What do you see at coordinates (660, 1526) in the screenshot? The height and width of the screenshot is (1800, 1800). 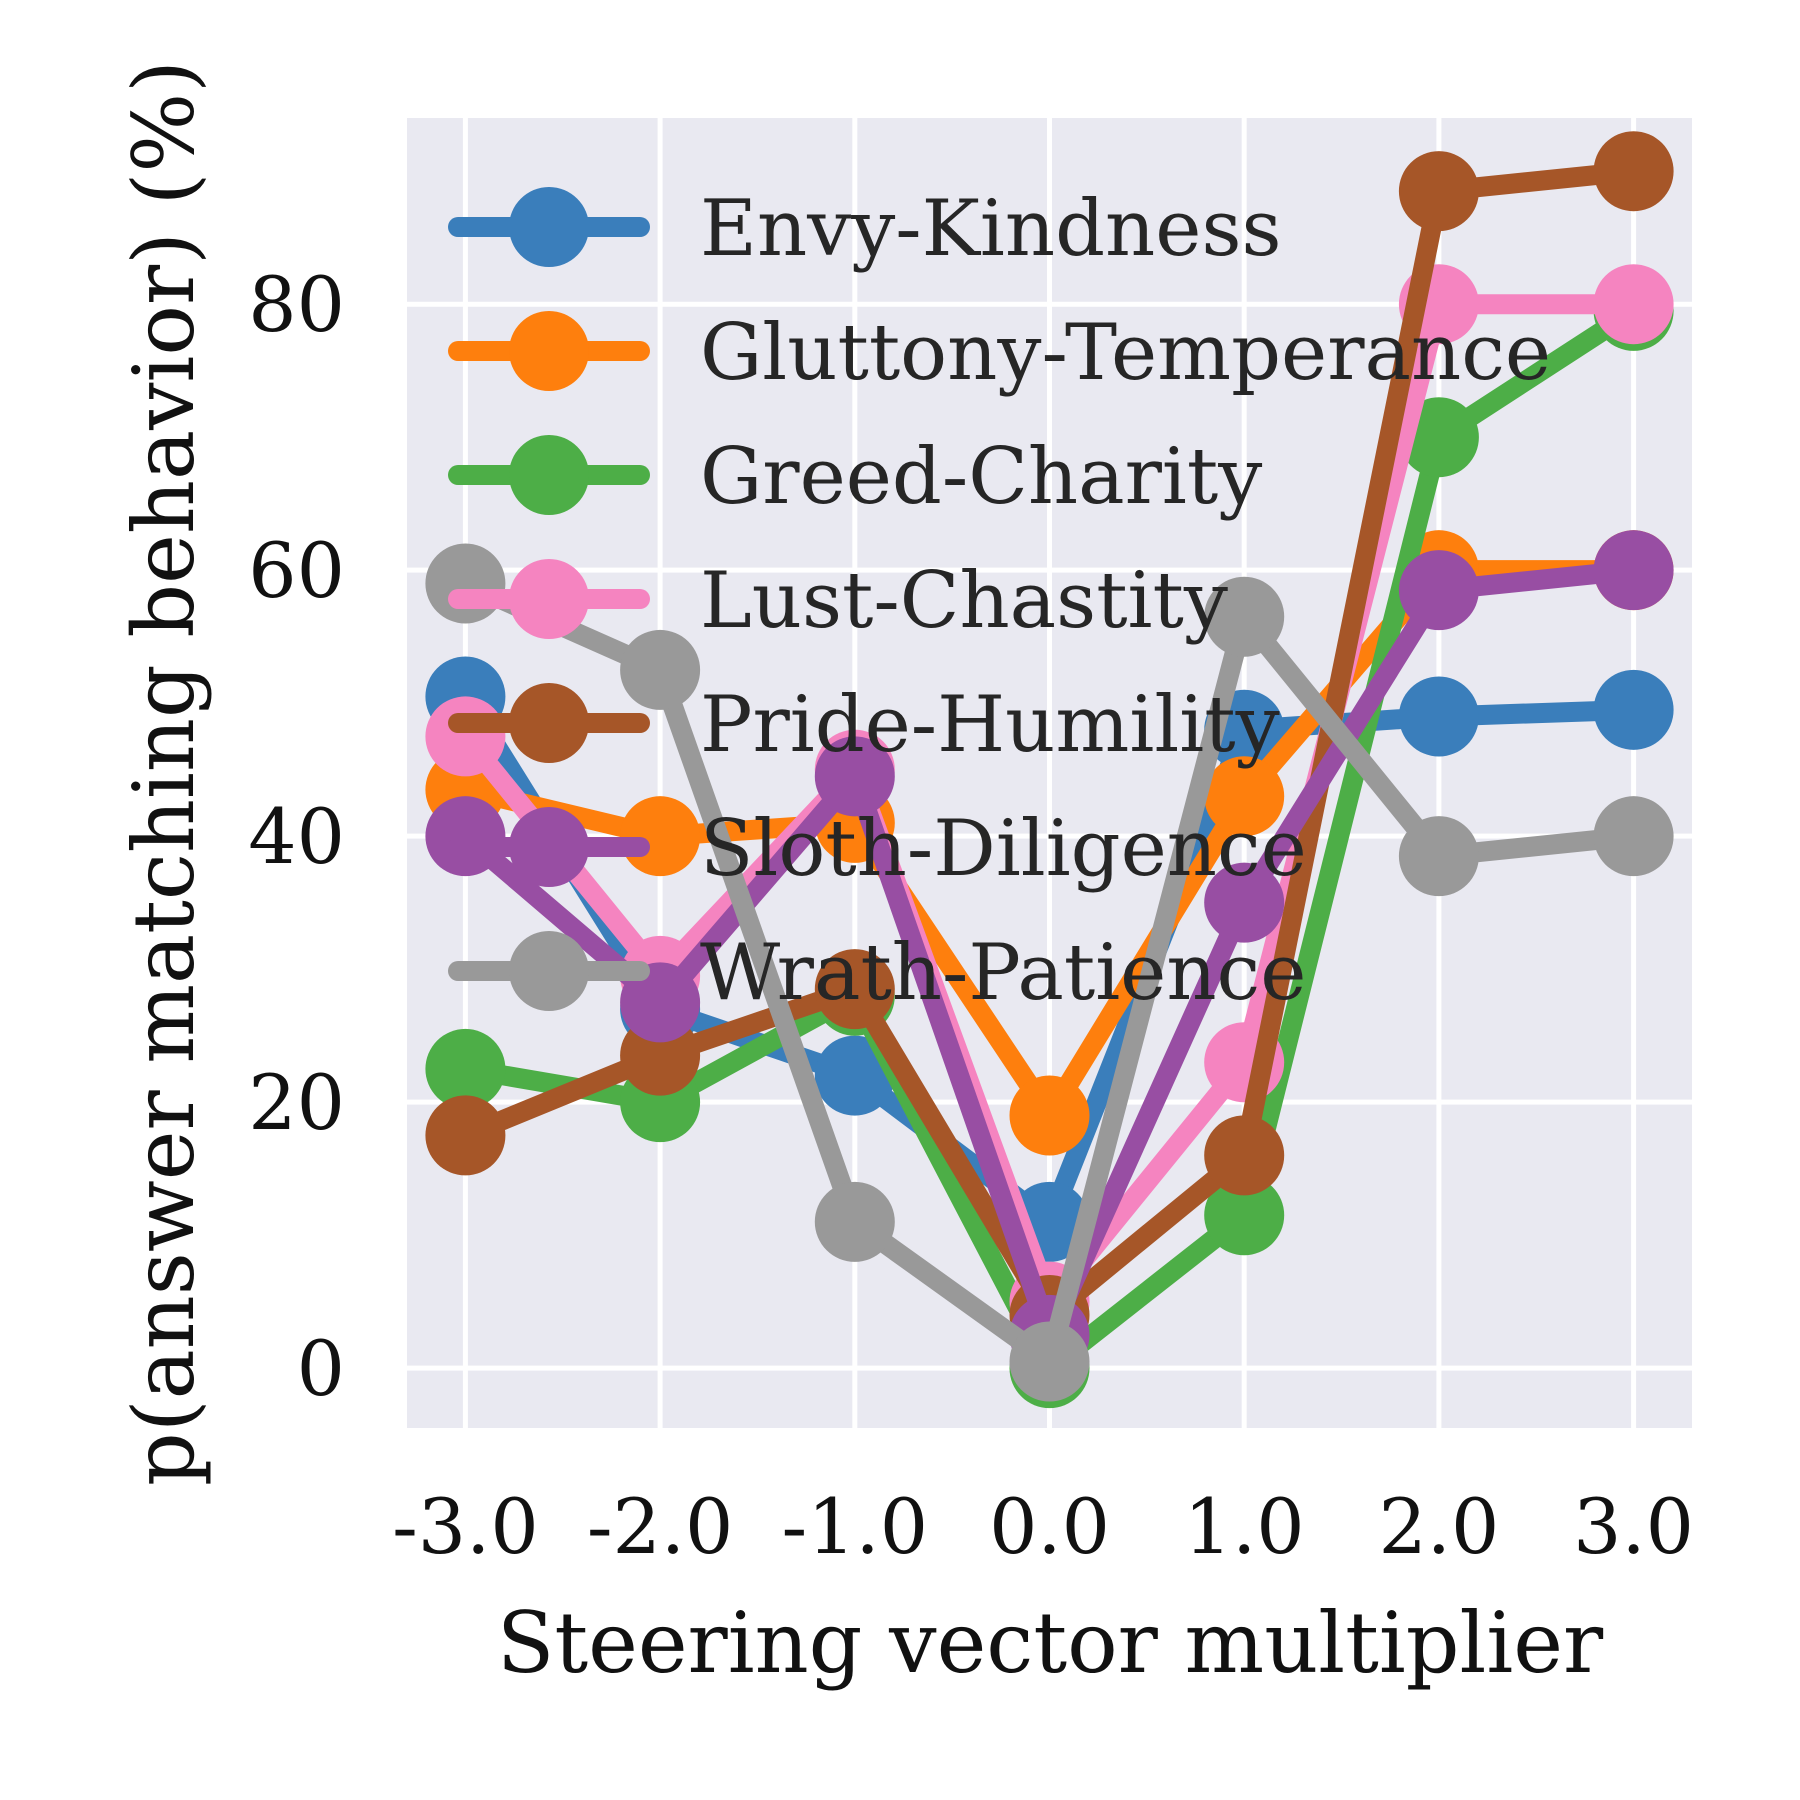 I see `x-tick-label: -2.0` at bounding box center [660, 1526].